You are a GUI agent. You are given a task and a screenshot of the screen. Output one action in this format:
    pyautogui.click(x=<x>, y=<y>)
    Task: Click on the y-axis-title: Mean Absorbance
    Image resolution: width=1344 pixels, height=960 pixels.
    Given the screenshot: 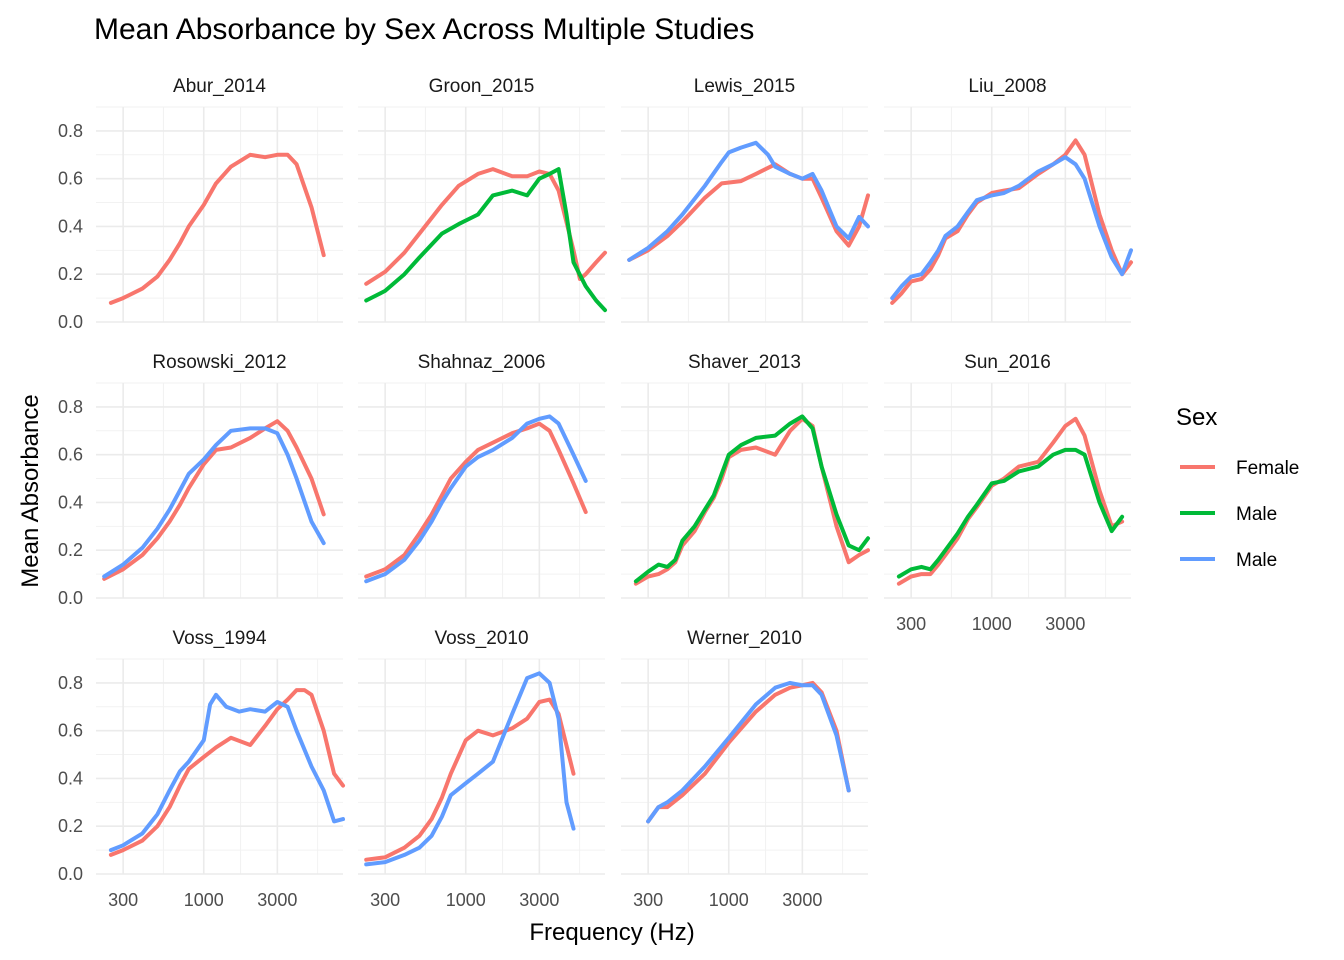 What is the action you would take?
    pyautogui.click(x=30, y=490)
    